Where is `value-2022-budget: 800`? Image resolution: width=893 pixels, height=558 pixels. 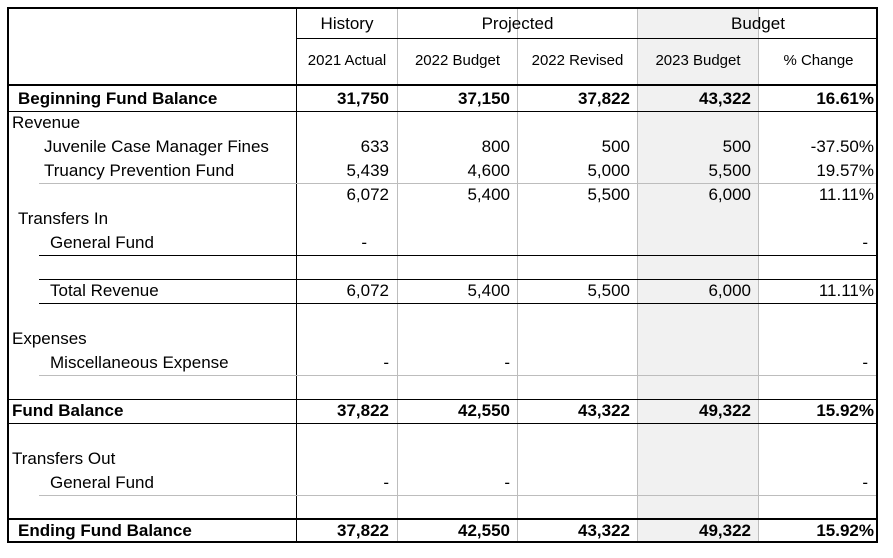 value-2022-budget: 800 is located at coordinates (495, 146).